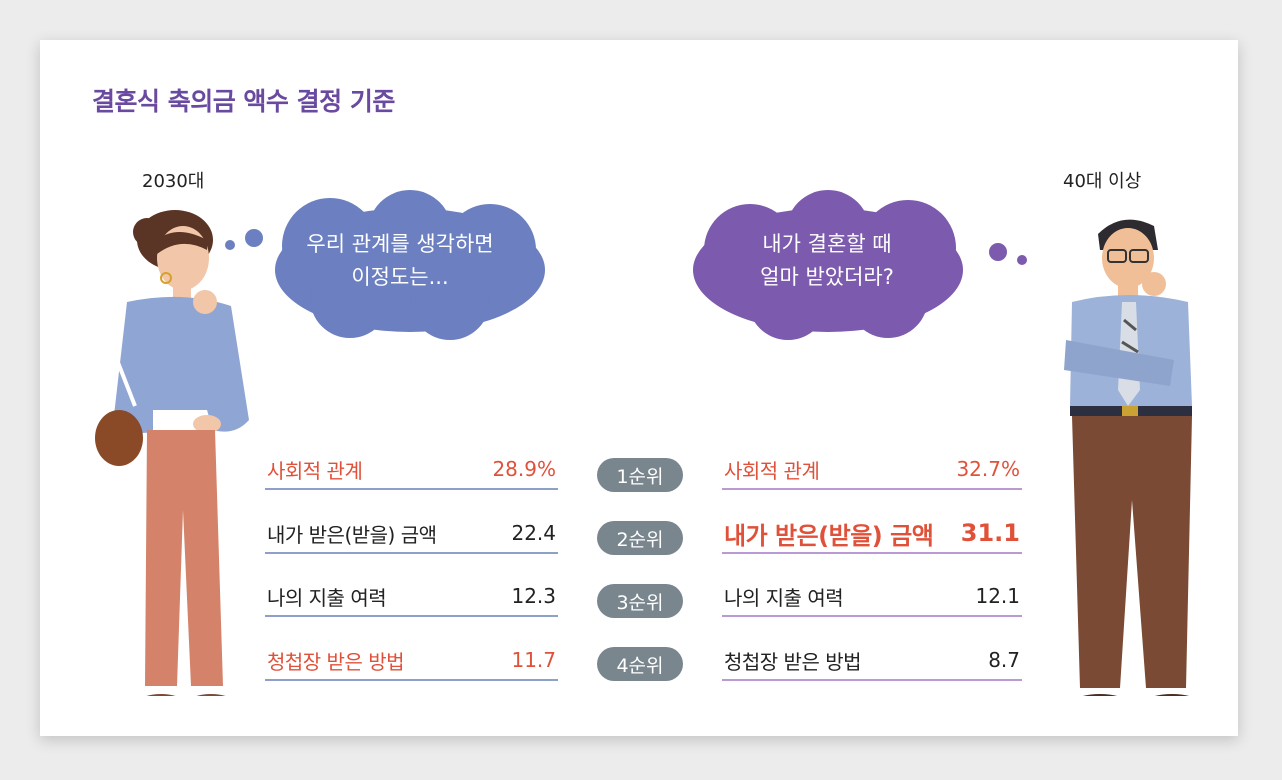 This screenshot has height=780, width=1282. What do you see at coordinates (172, 453) in the screenshot?
I see `woman-illustration` at bounding box center [172, 453].